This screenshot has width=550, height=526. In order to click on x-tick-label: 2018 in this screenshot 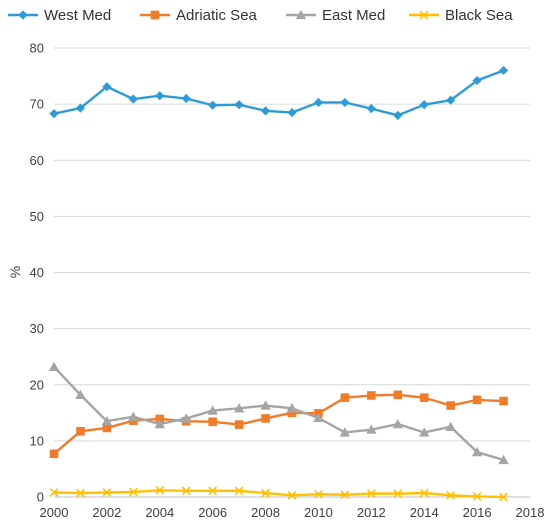, I will do `click(530, 512)`.